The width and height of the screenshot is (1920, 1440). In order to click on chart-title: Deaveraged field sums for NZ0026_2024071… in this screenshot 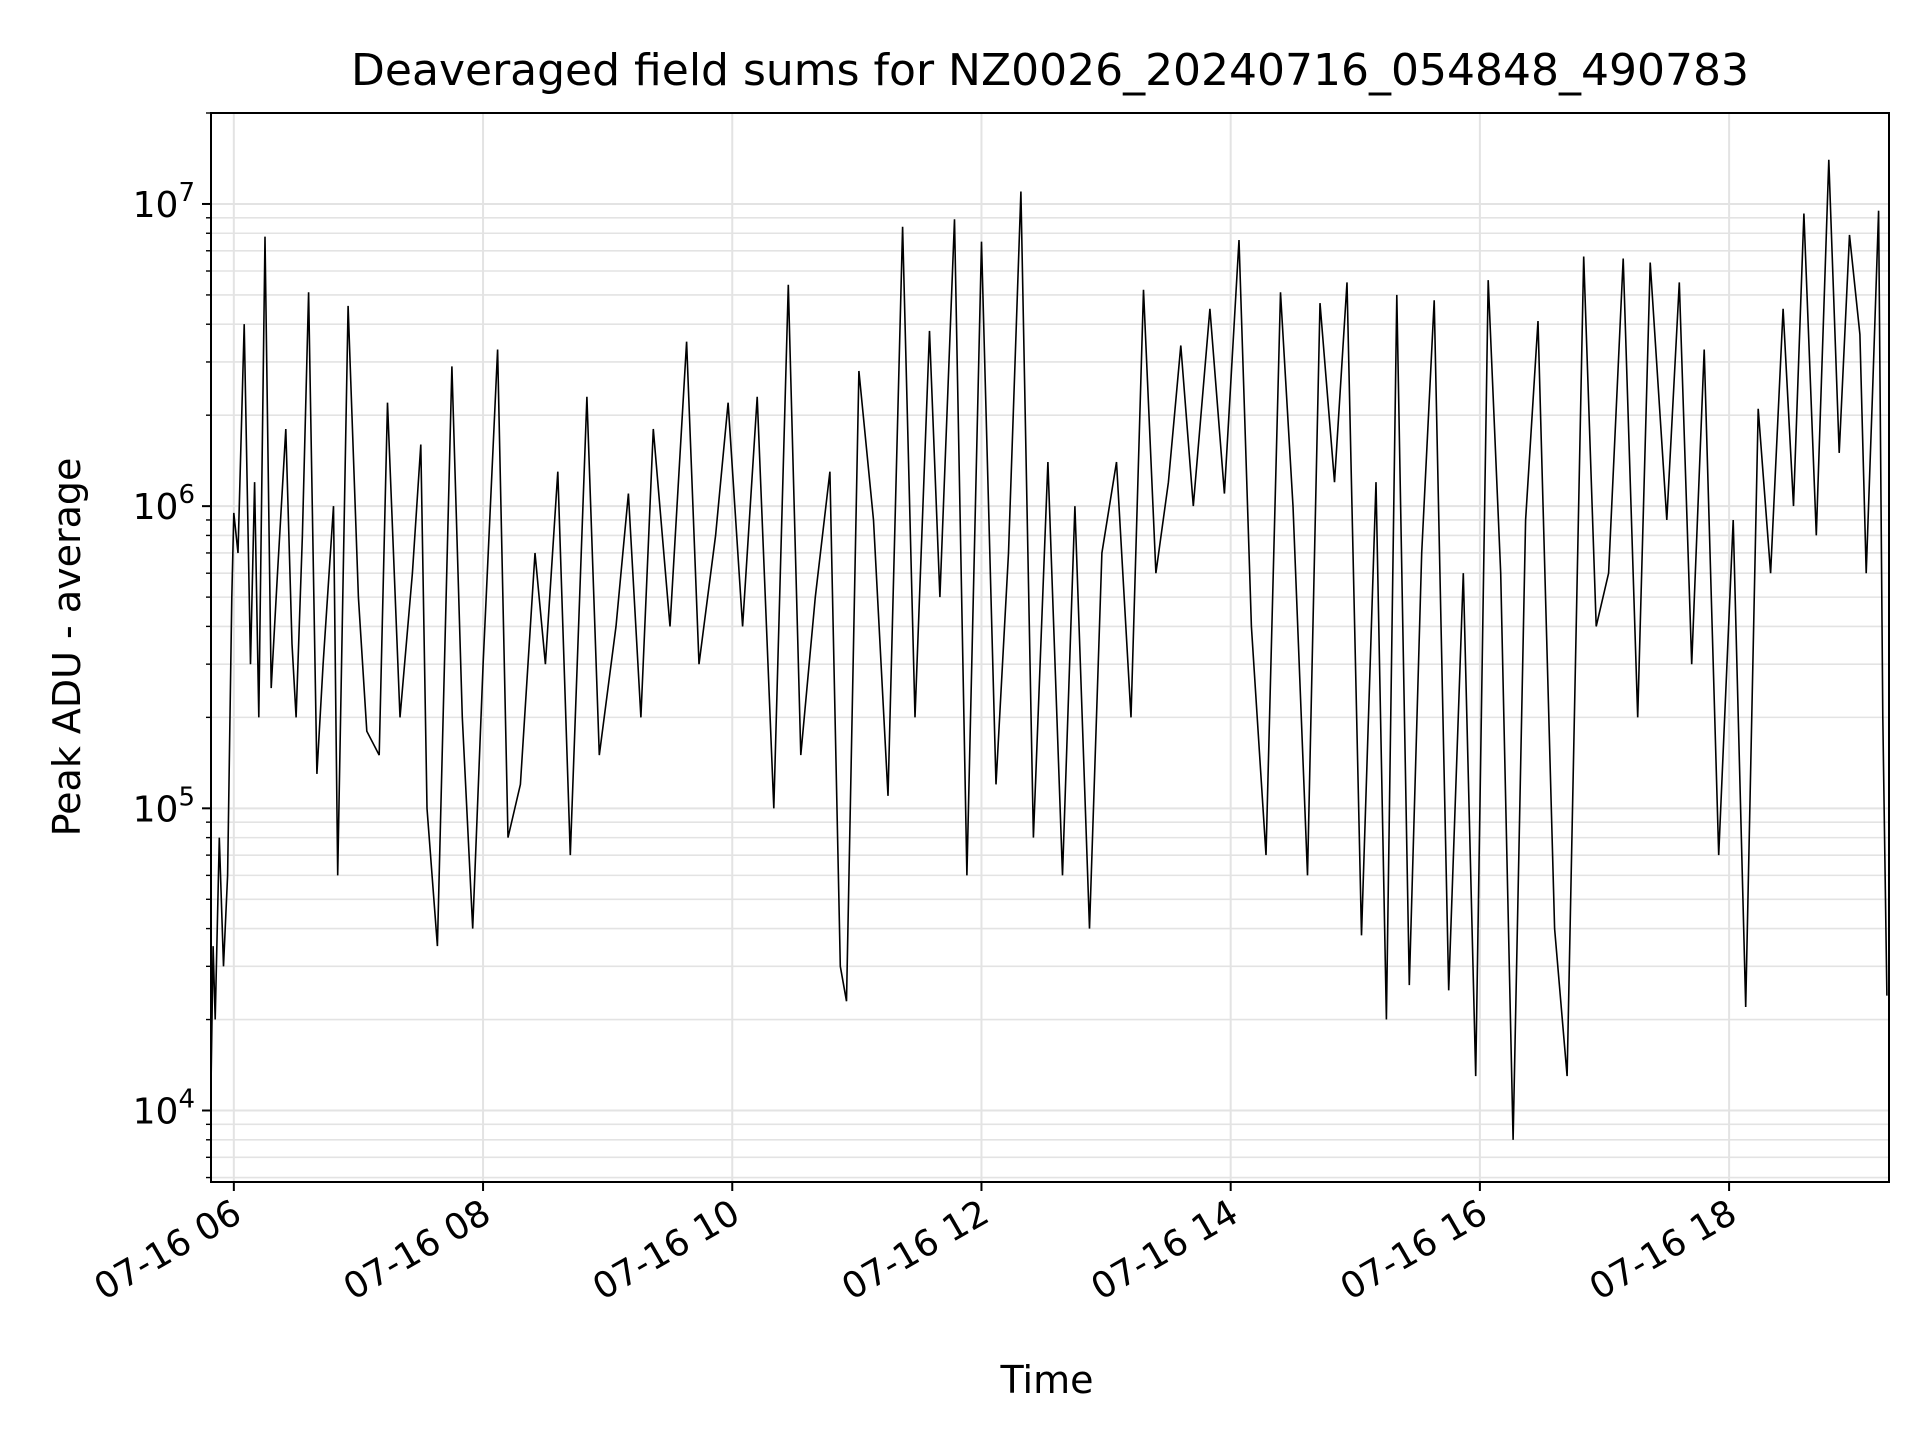, I will do `click(1050, 70)`.